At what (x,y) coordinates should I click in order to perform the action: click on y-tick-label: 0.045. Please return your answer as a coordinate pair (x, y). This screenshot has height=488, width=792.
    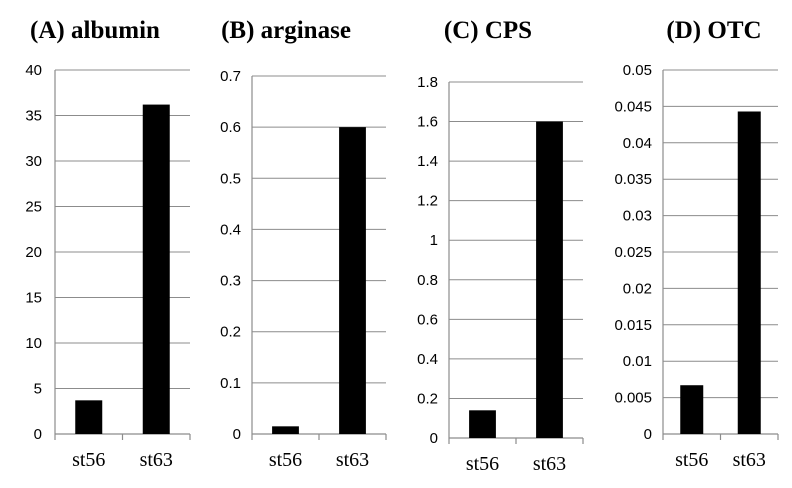
    Looking at the image, I should click on (633, 106).